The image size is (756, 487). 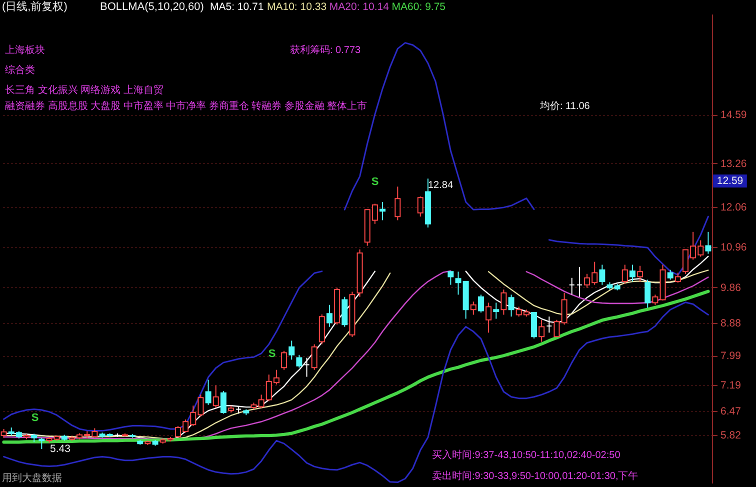 What do you see at coordinates (60, 449) in the screenshot?
I see `annotation: 5.43` at bounding box center [60, 449].